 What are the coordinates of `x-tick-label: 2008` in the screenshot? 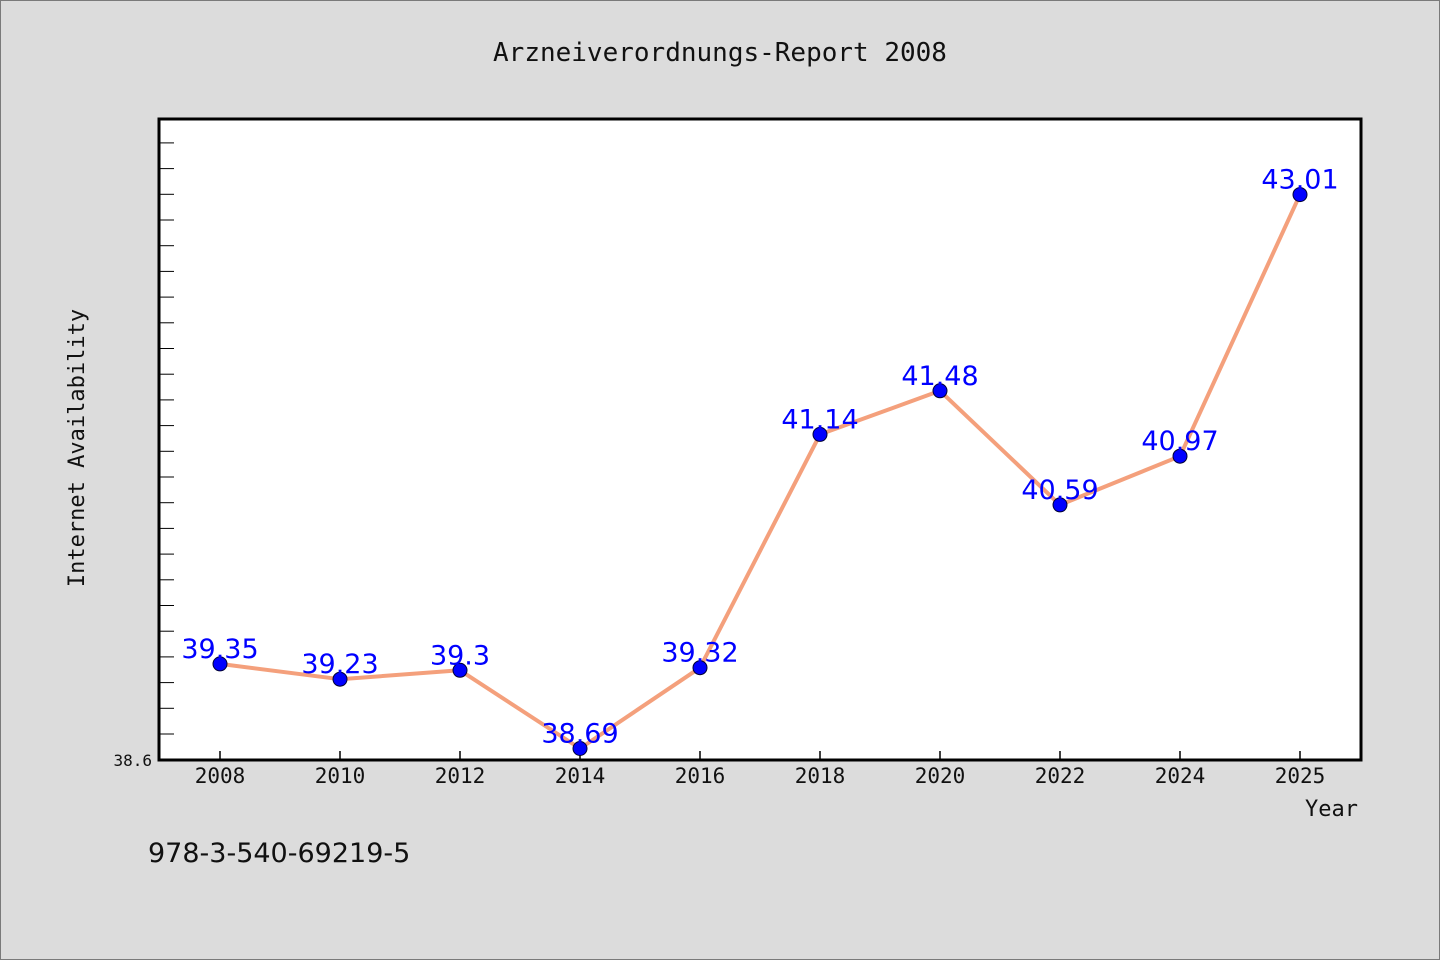 It's located at (220, 776).